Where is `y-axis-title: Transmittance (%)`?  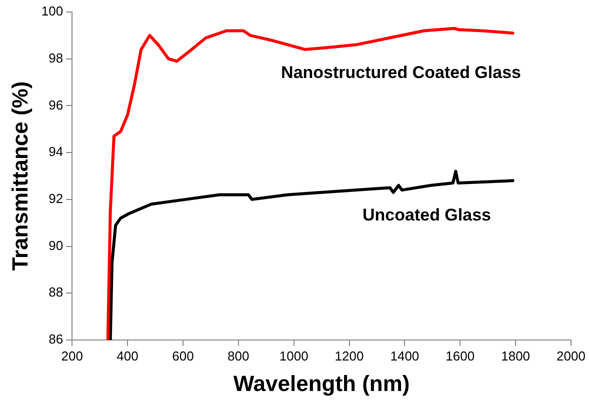
y-axis-title: Transmittance (%) is located at coordinates (19, 176).